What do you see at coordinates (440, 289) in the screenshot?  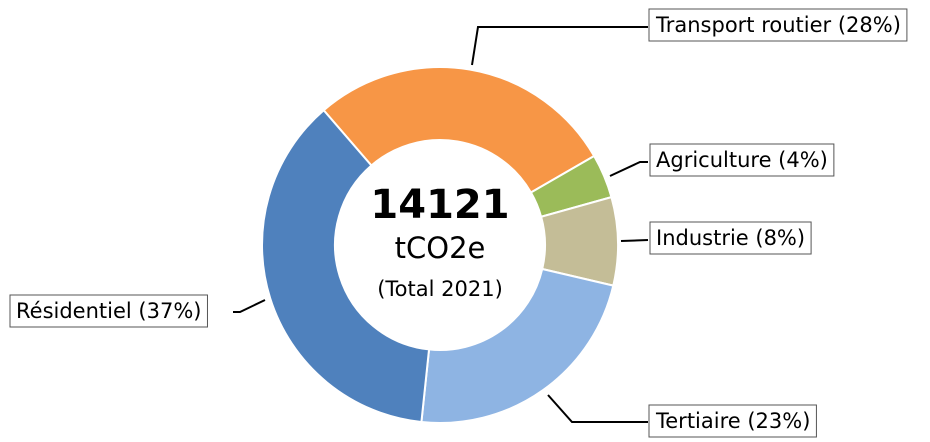 I see `center-caption: (Total 2021)` at bounding box center [440, 289].